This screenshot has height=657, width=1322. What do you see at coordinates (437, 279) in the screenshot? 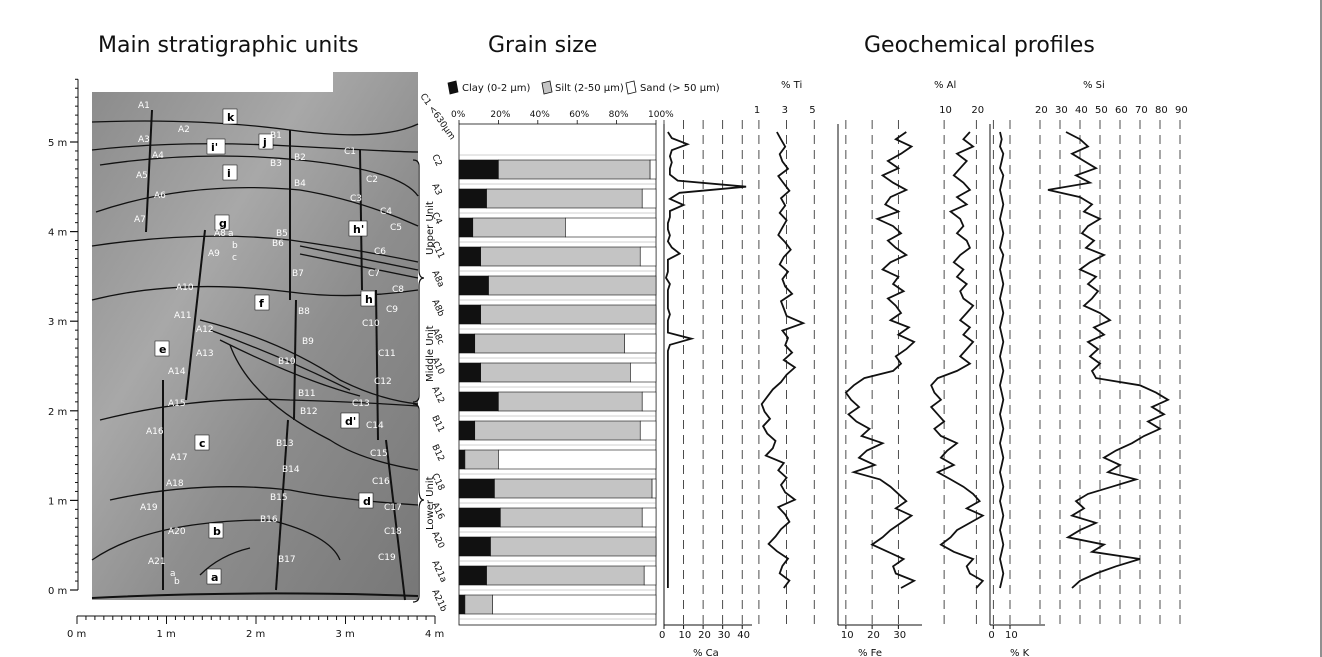
I see `grain-category-label: A8a` at bounding box center [437, 279].